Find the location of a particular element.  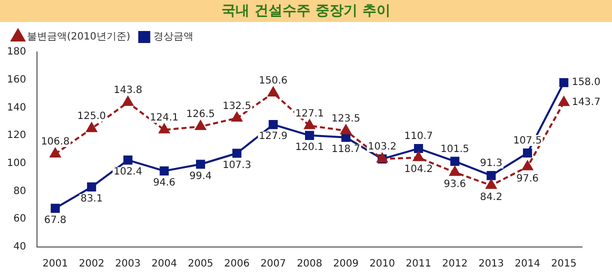

data-label: 91.3 is located at coordinates (491, 164).